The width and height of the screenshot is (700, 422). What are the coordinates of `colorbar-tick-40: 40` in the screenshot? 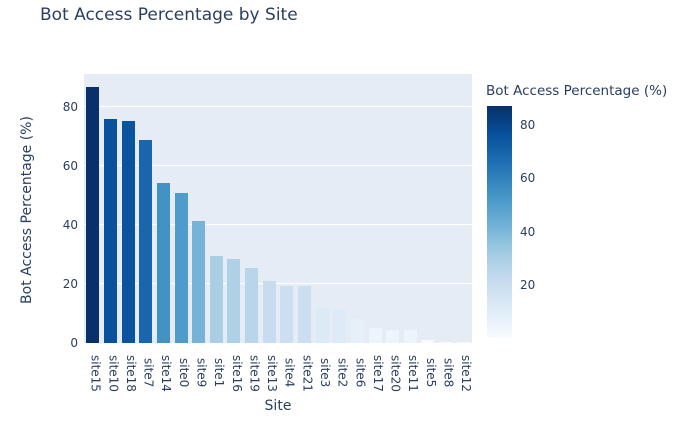 It's located at (528, 231).